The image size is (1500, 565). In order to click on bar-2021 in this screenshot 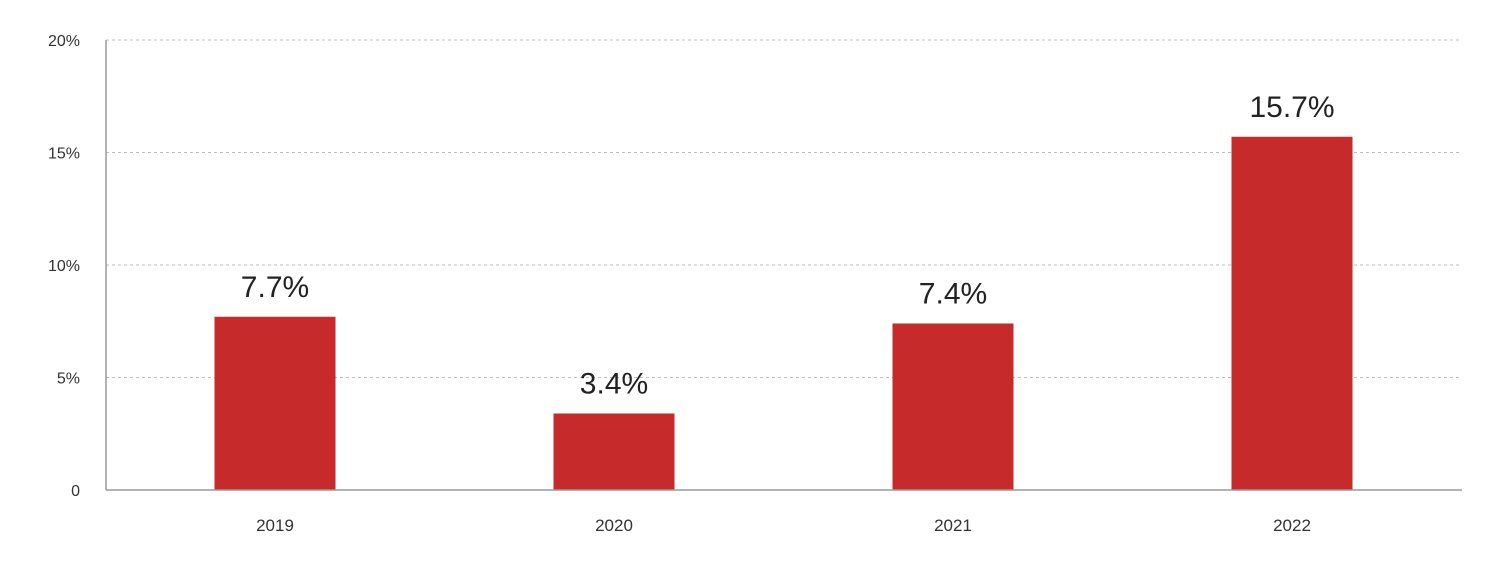, I will do `click(953, 406)`.